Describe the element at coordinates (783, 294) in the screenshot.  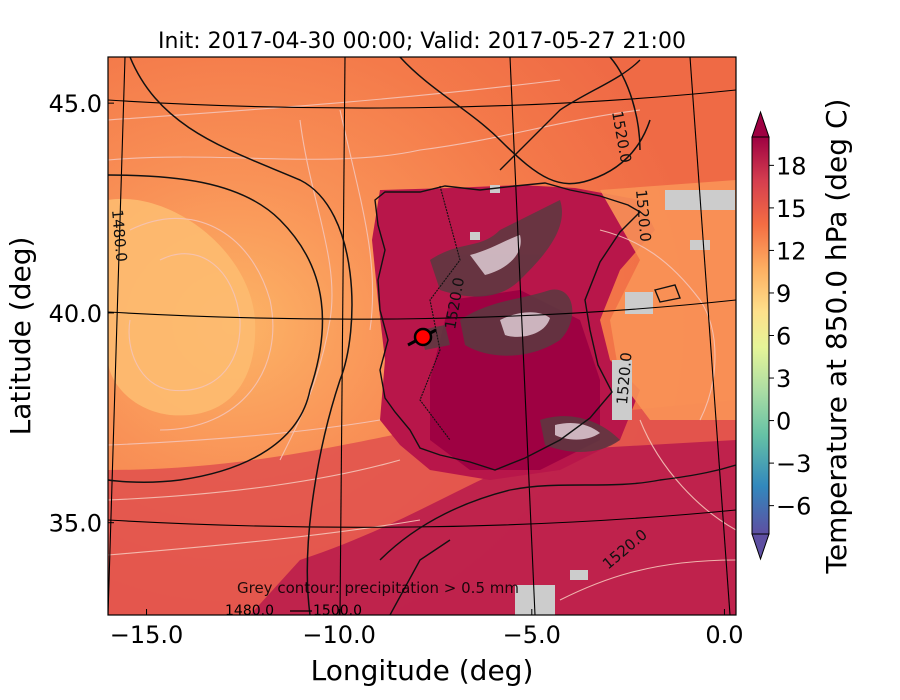
I see `colorbar-tick-label: 9` at that location.